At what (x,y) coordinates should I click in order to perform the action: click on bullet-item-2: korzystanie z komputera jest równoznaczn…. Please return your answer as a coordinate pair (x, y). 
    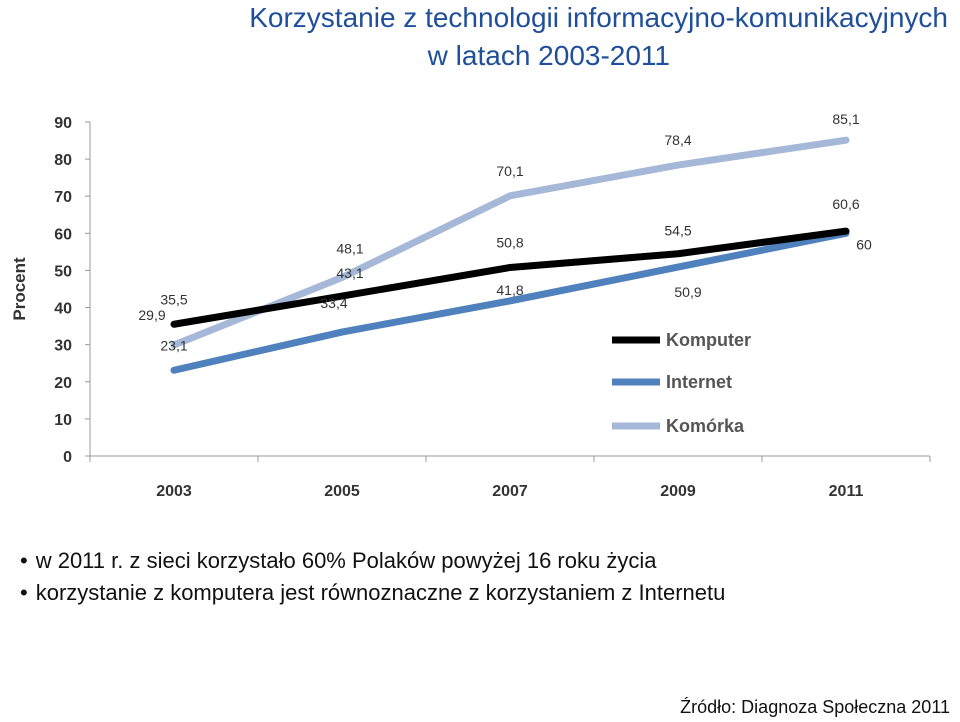
    Looking at the image, I should click on (373, 593).